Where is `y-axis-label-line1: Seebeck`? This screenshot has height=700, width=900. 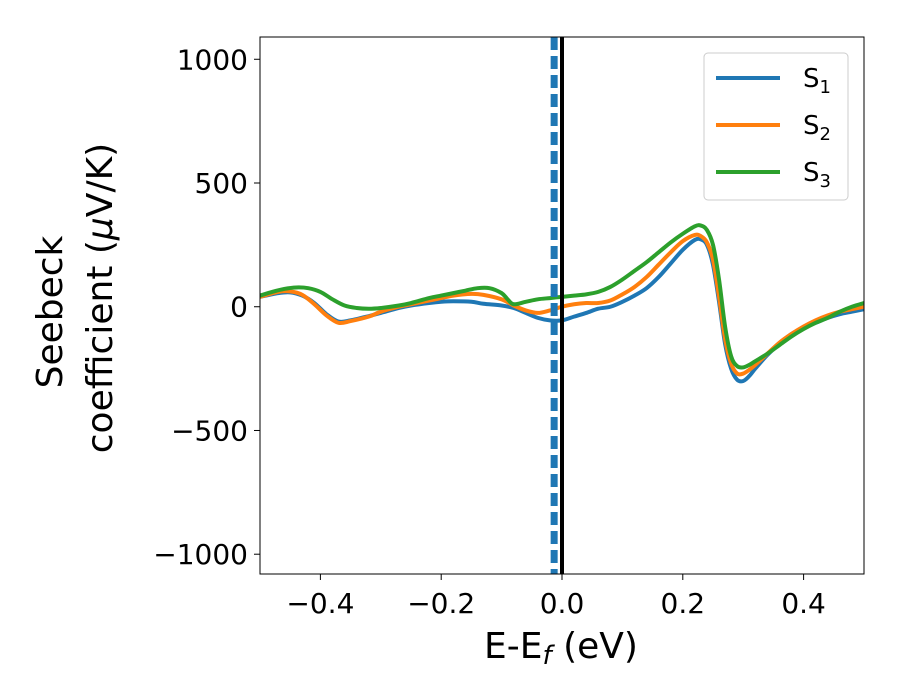 y-axis-label-line1: Seebeck is located at coordinates (50, 311).